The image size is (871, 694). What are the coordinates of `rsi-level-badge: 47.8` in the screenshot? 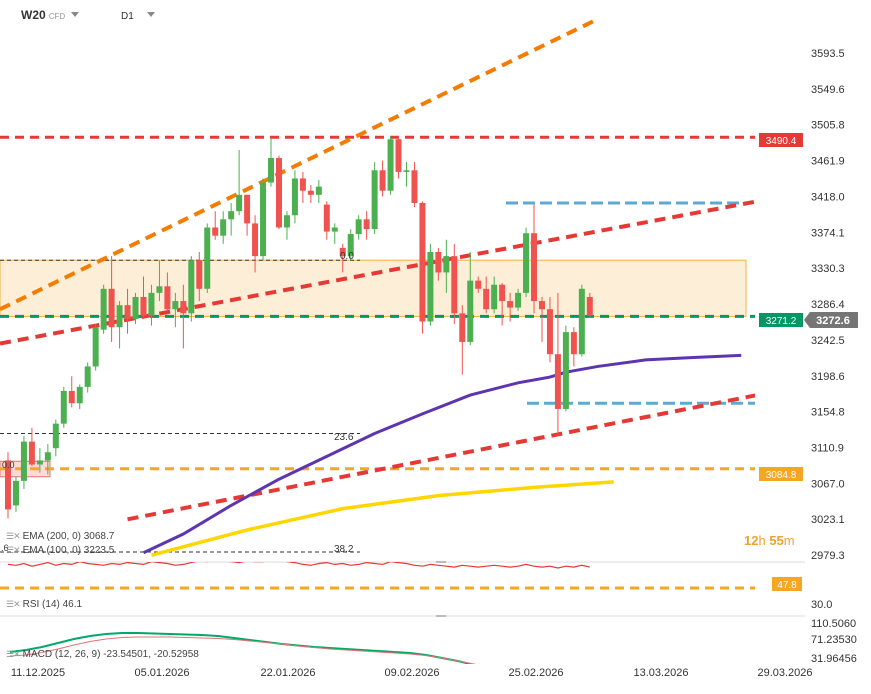 It's located at (787, 584).